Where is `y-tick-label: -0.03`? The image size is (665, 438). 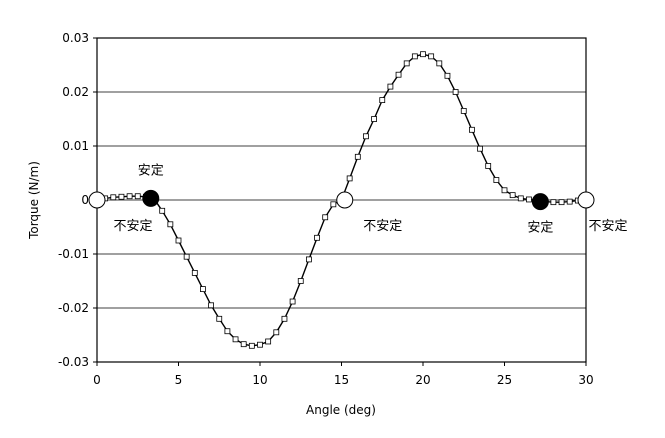 y-tick-label: -0.03 is located at coordinates (73, 362).